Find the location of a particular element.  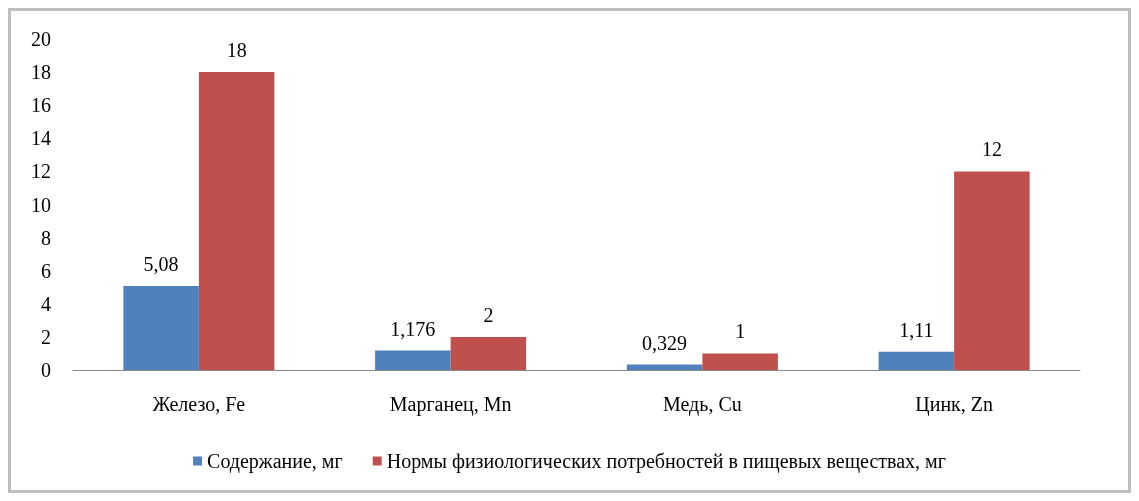

data-label: 1,11 is located at coordinates (916, 329).